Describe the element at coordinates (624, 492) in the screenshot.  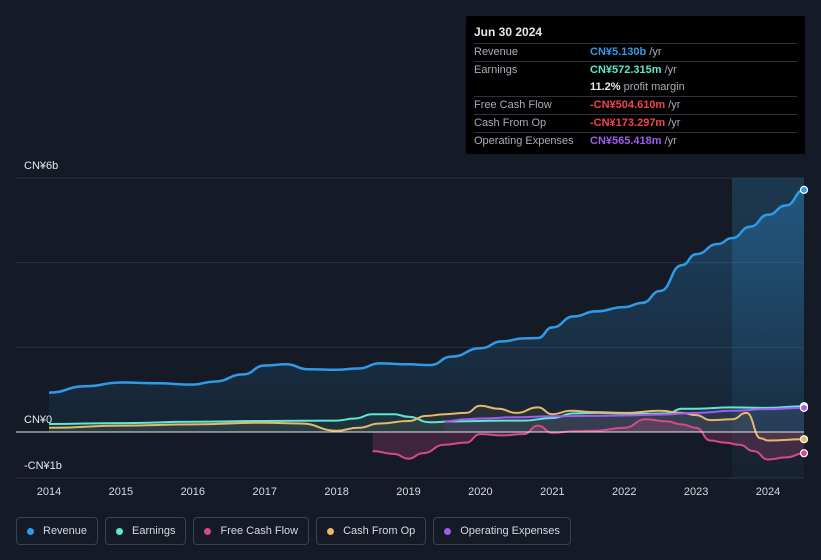
I see `x-tick-label: 2022` at that location.